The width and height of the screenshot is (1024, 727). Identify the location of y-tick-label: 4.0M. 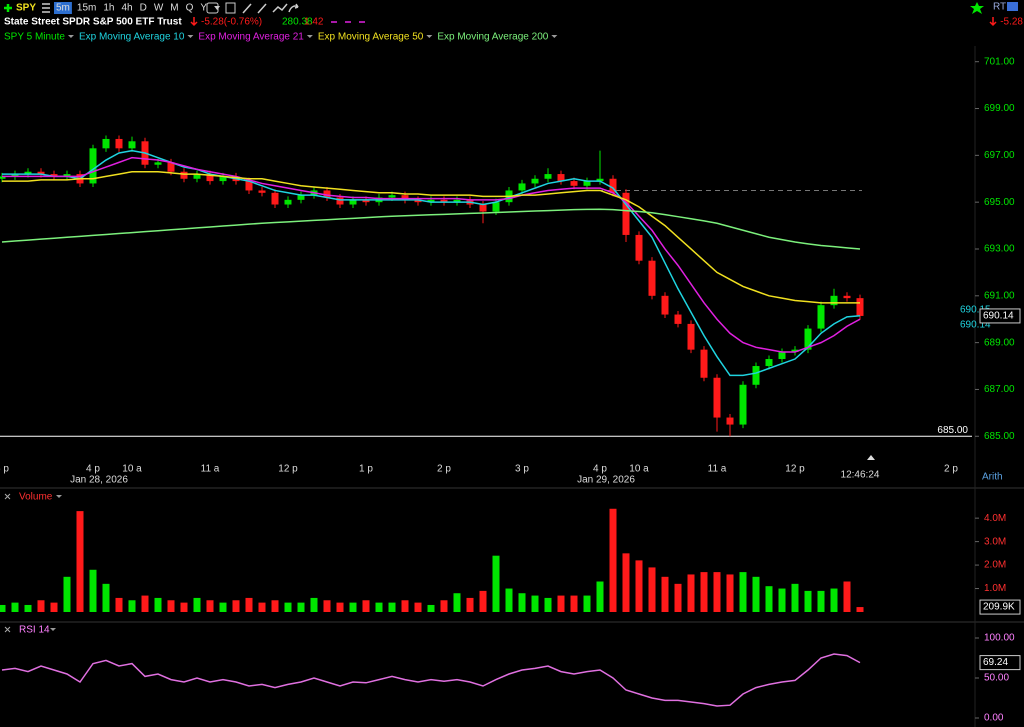
(995, 518).